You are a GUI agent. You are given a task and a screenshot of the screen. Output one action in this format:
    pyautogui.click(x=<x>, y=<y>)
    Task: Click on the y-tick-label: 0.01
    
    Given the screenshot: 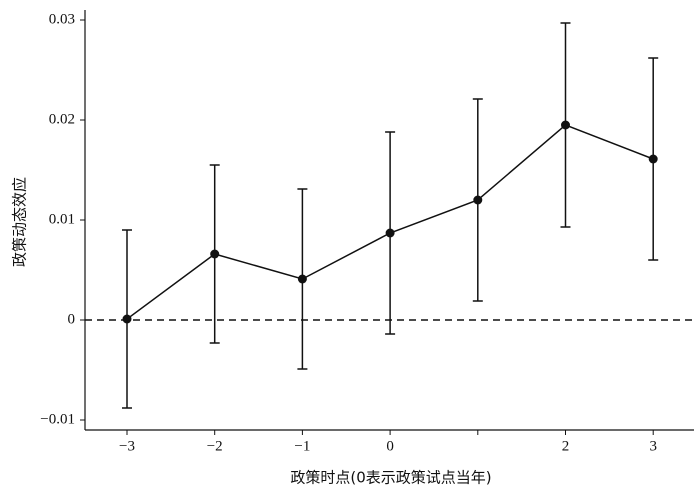 What is the action you would take?
    pyautogui.click(x=62, y=219)
    